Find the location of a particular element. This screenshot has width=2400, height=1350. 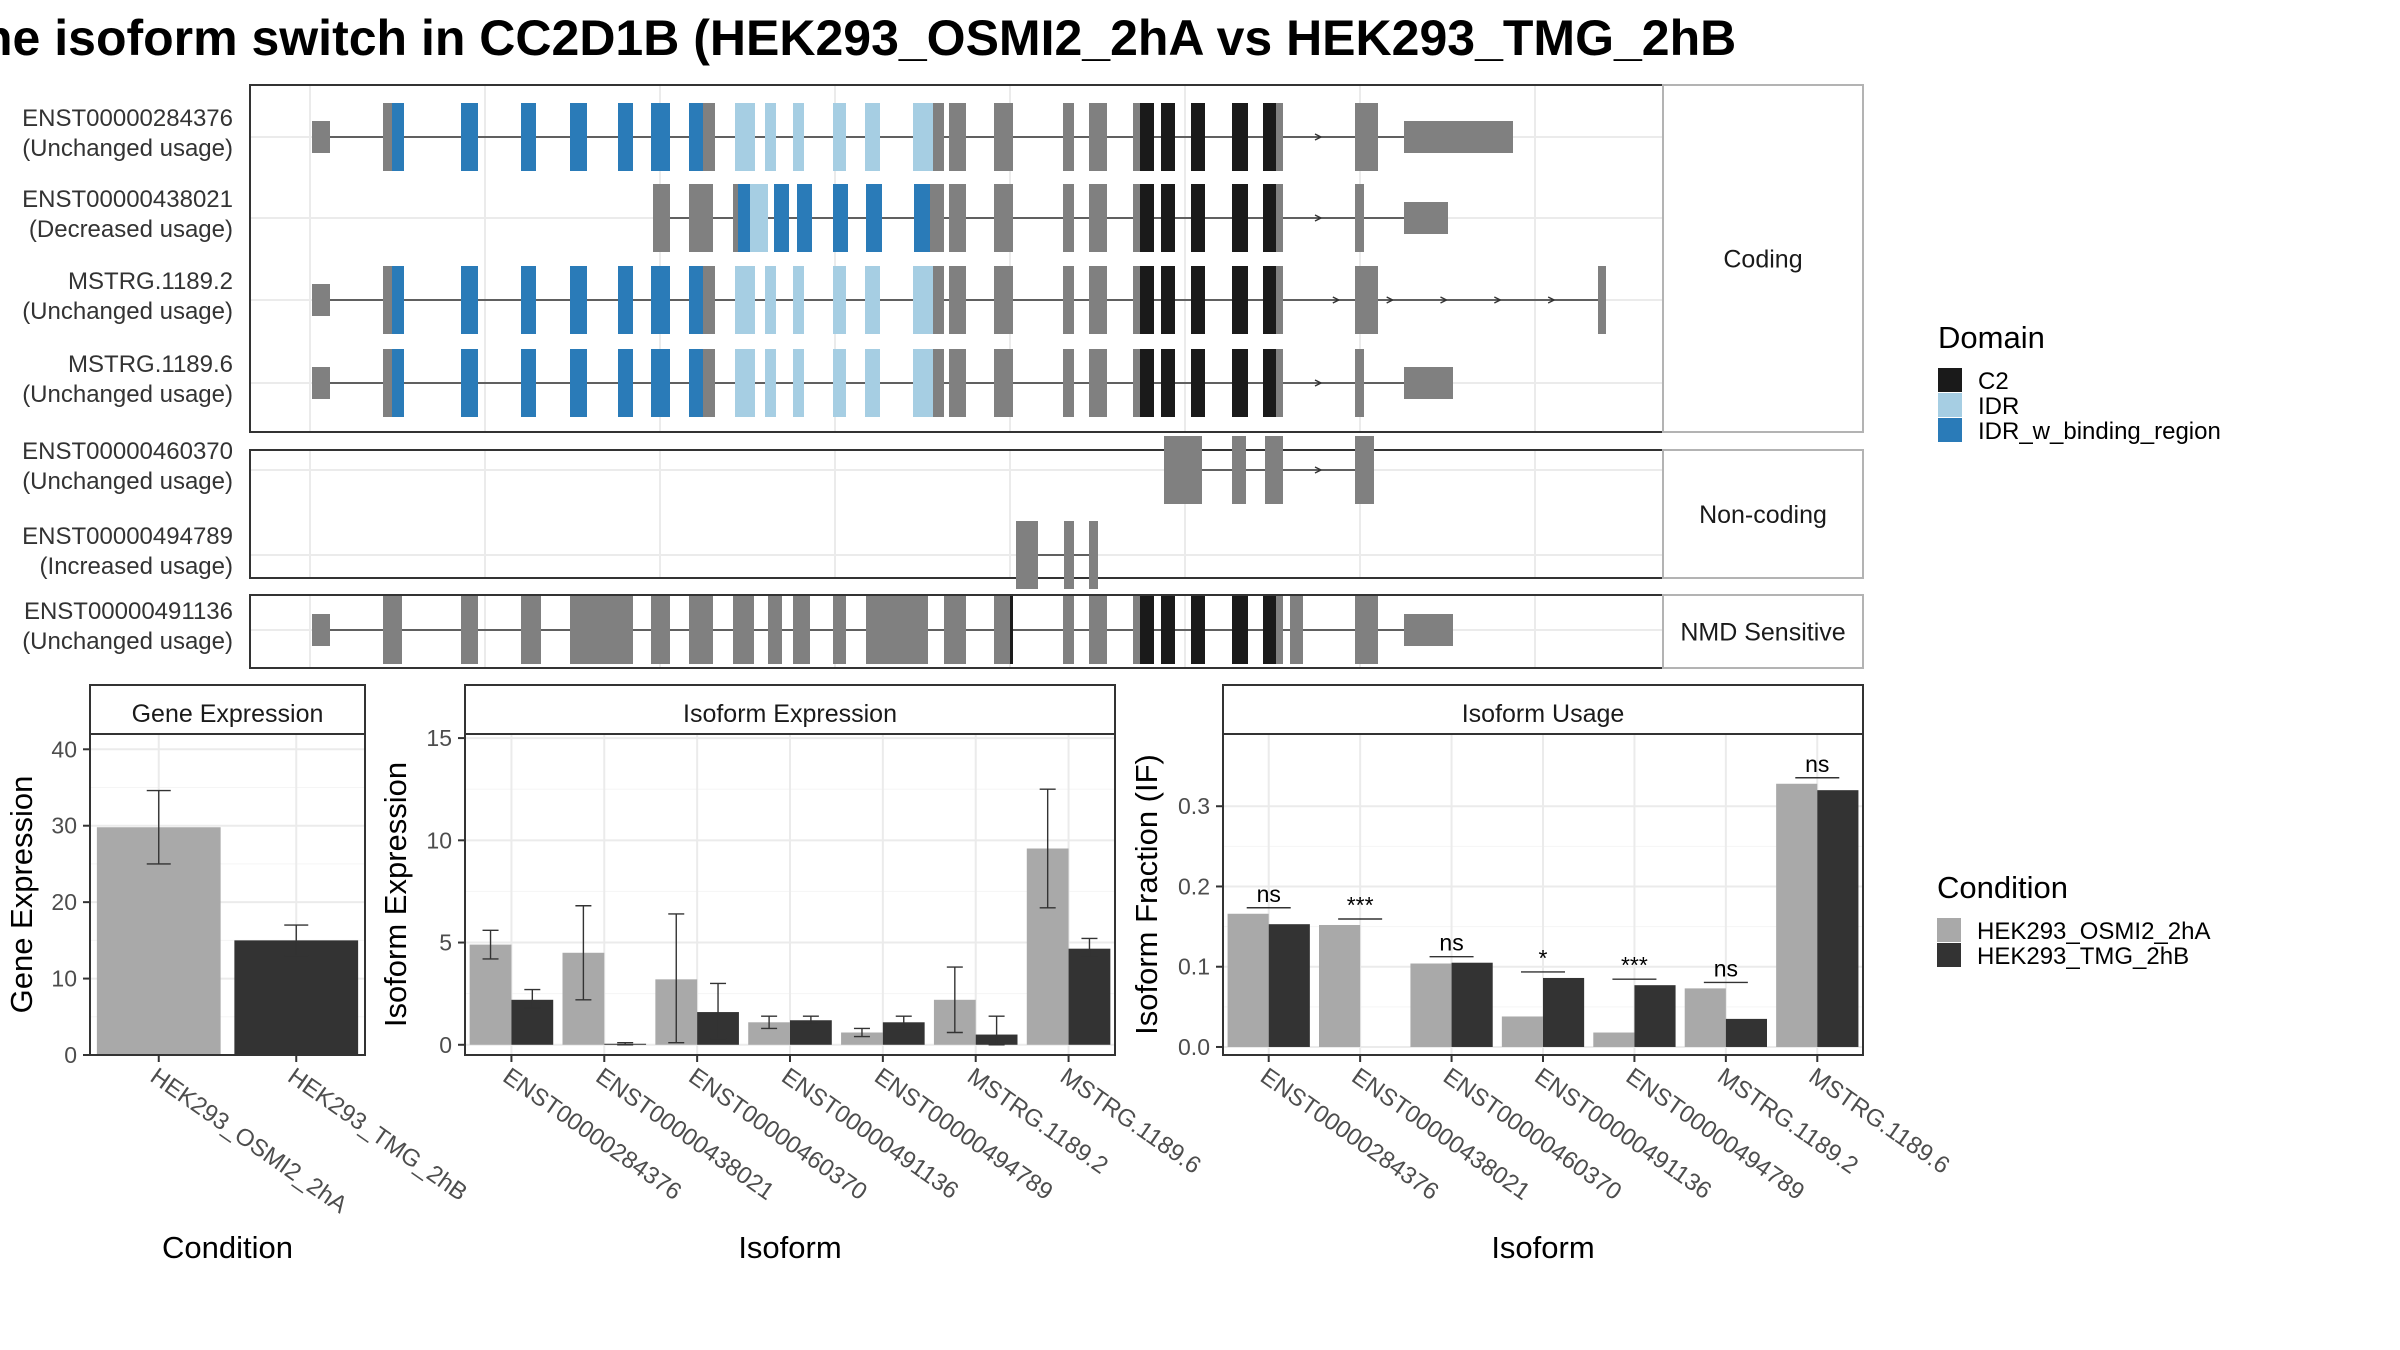

isoform-track: ENST00000438021 (Decreased usage) is located at coordinates (735, 218).